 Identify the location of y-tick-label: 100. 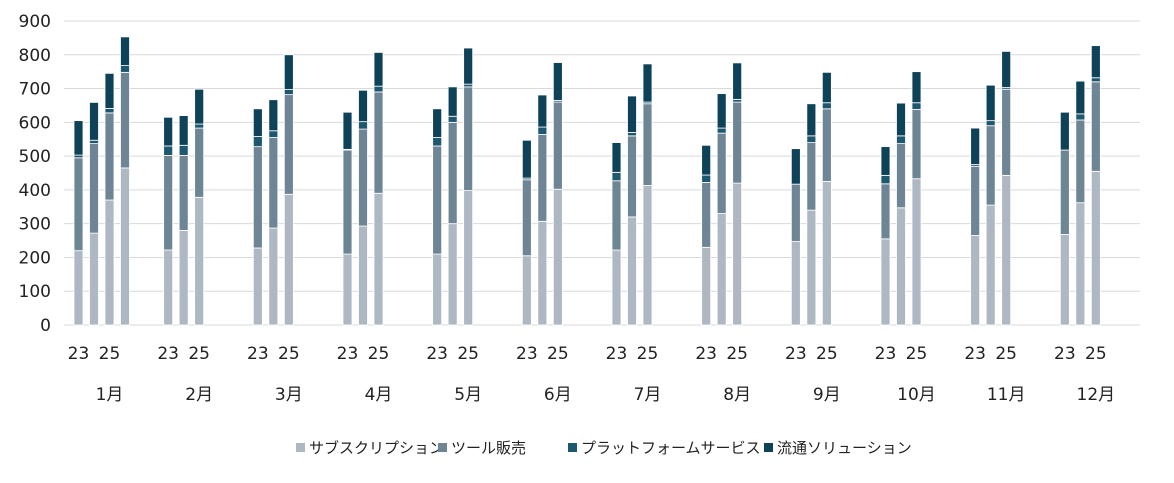
(35, 292).